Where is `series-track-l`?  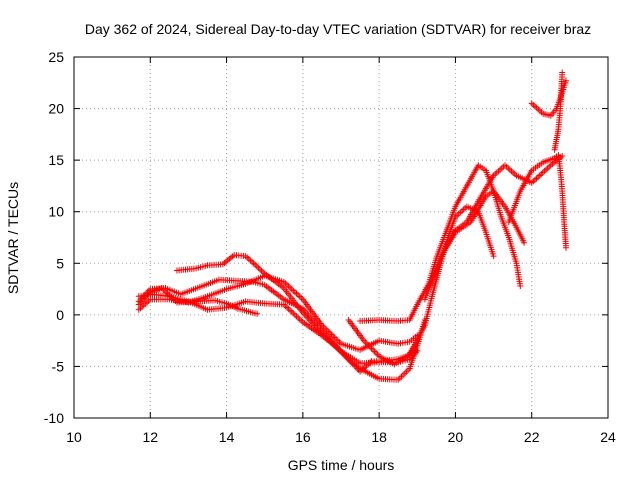 series-track-l is located at coordinates (558, 111).